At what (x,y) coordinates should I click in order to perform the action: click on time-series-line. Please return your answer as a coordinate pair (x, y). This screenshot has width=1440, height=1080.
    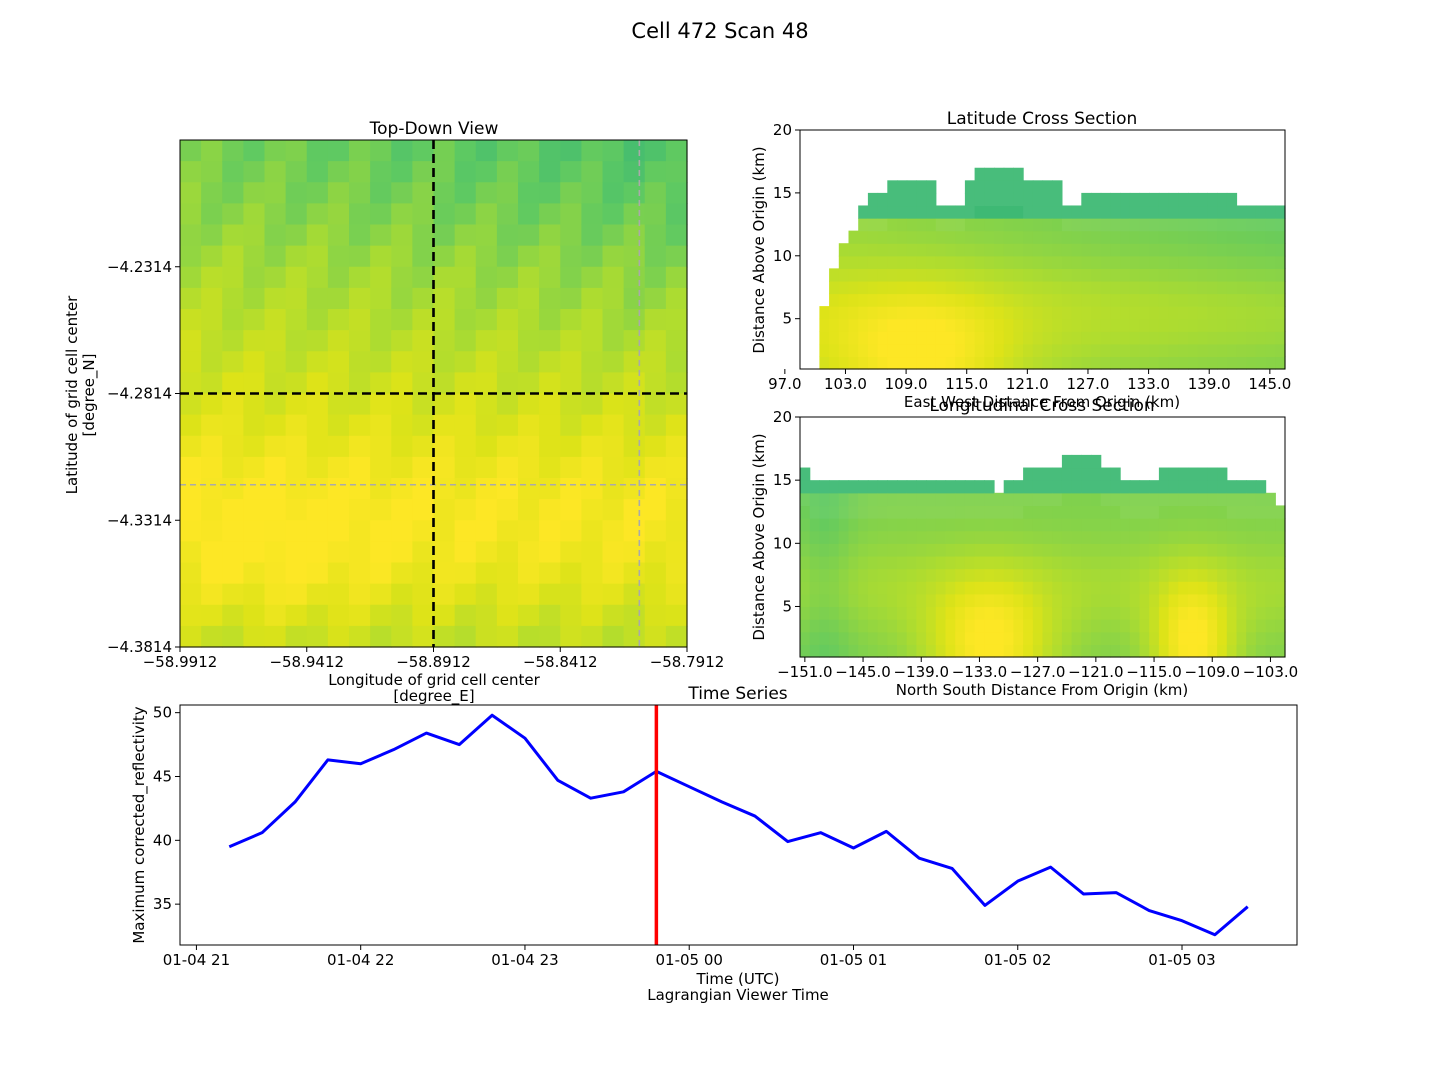
    Looking at the image, I should click on (738, 825).